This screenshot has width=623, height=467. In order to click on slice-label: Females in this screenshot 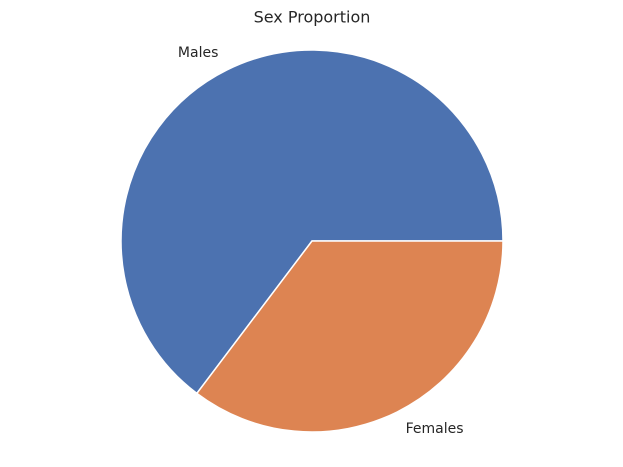, I will do `click(435, 429)`.